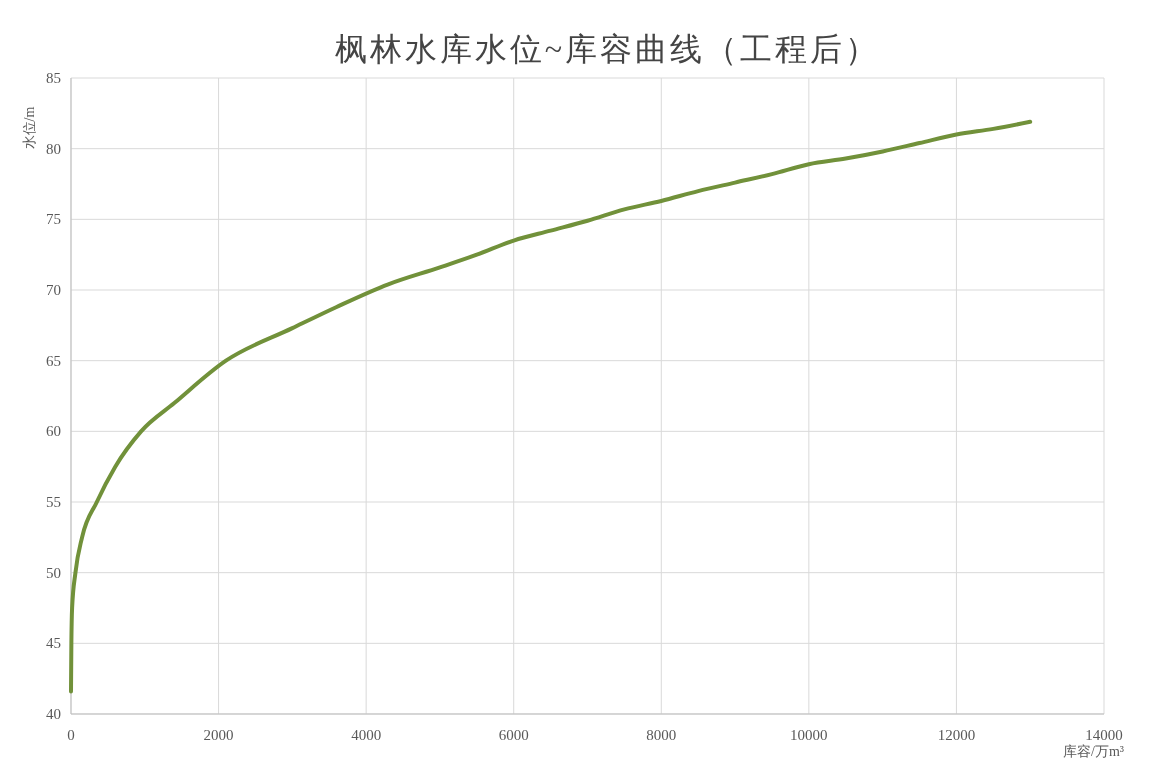 The image size is (1150, 771). What do you see at coordinates (366, 735) in the screenshot?
I see `x-tick-label: 4000` at bounding box center [366, 735].